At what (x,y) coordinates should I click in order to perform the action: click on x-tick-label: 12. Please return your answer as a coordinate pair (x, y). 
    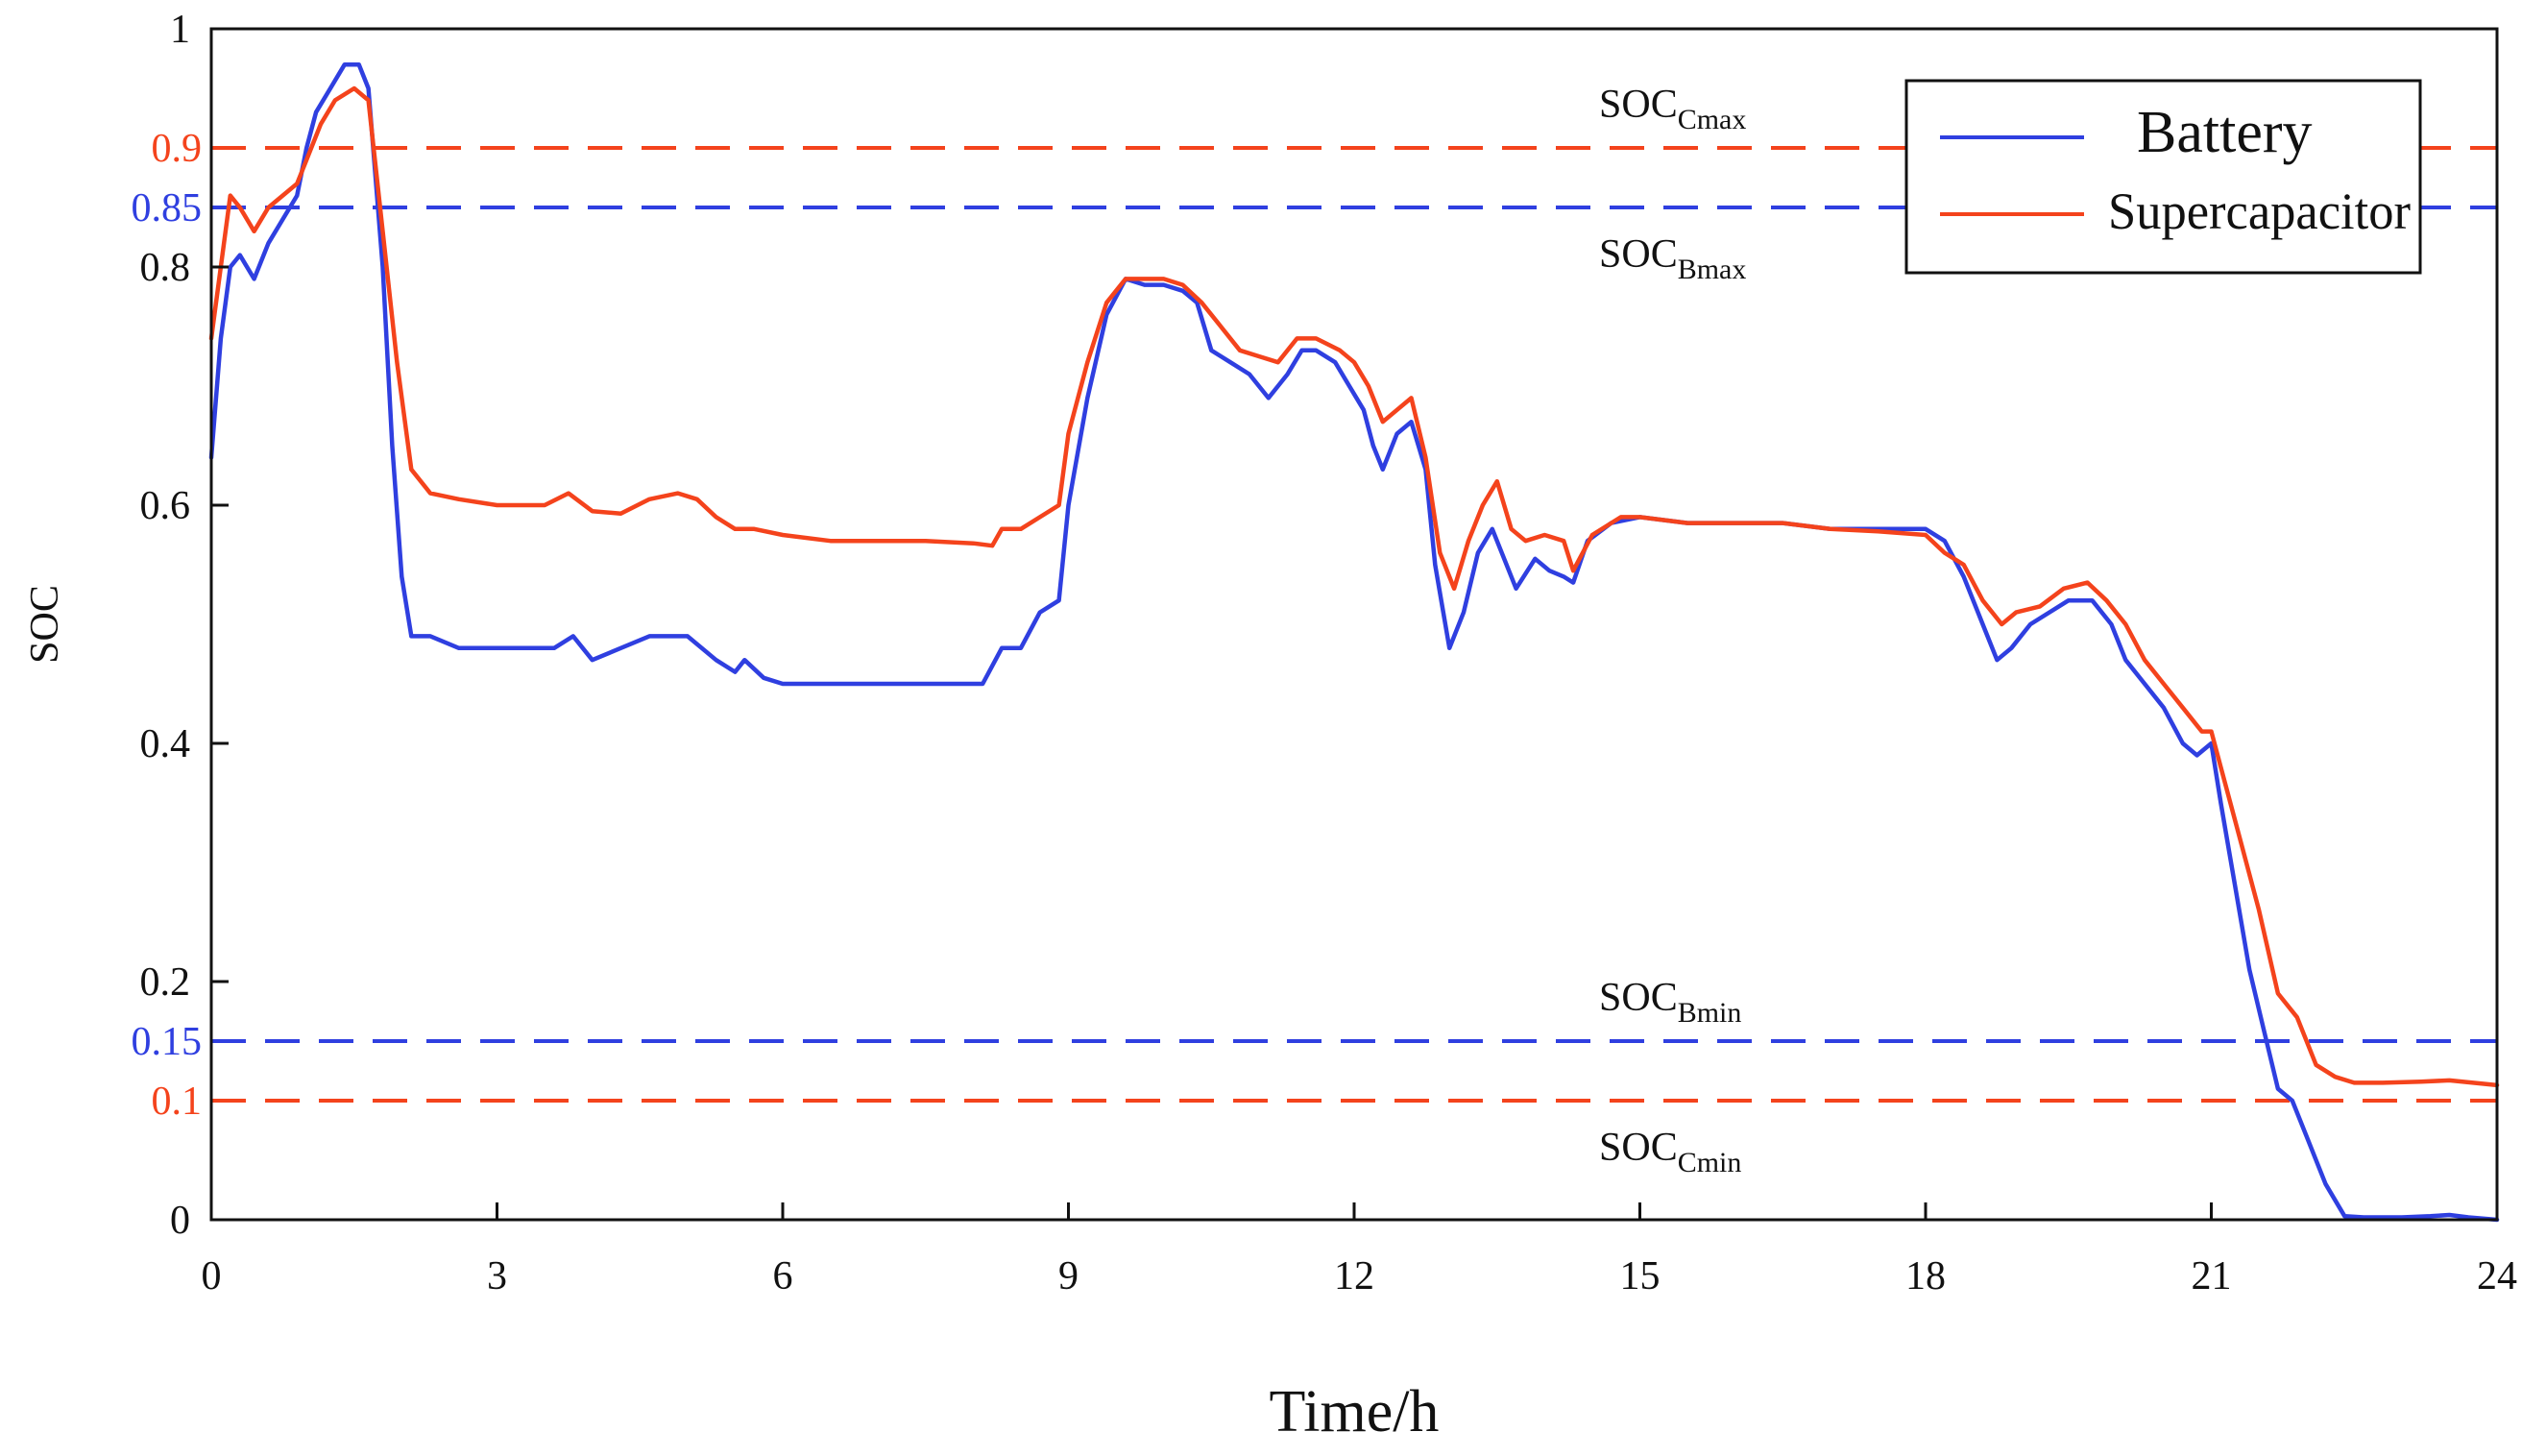
    Looking at the image, I should click on (1354, 1276).